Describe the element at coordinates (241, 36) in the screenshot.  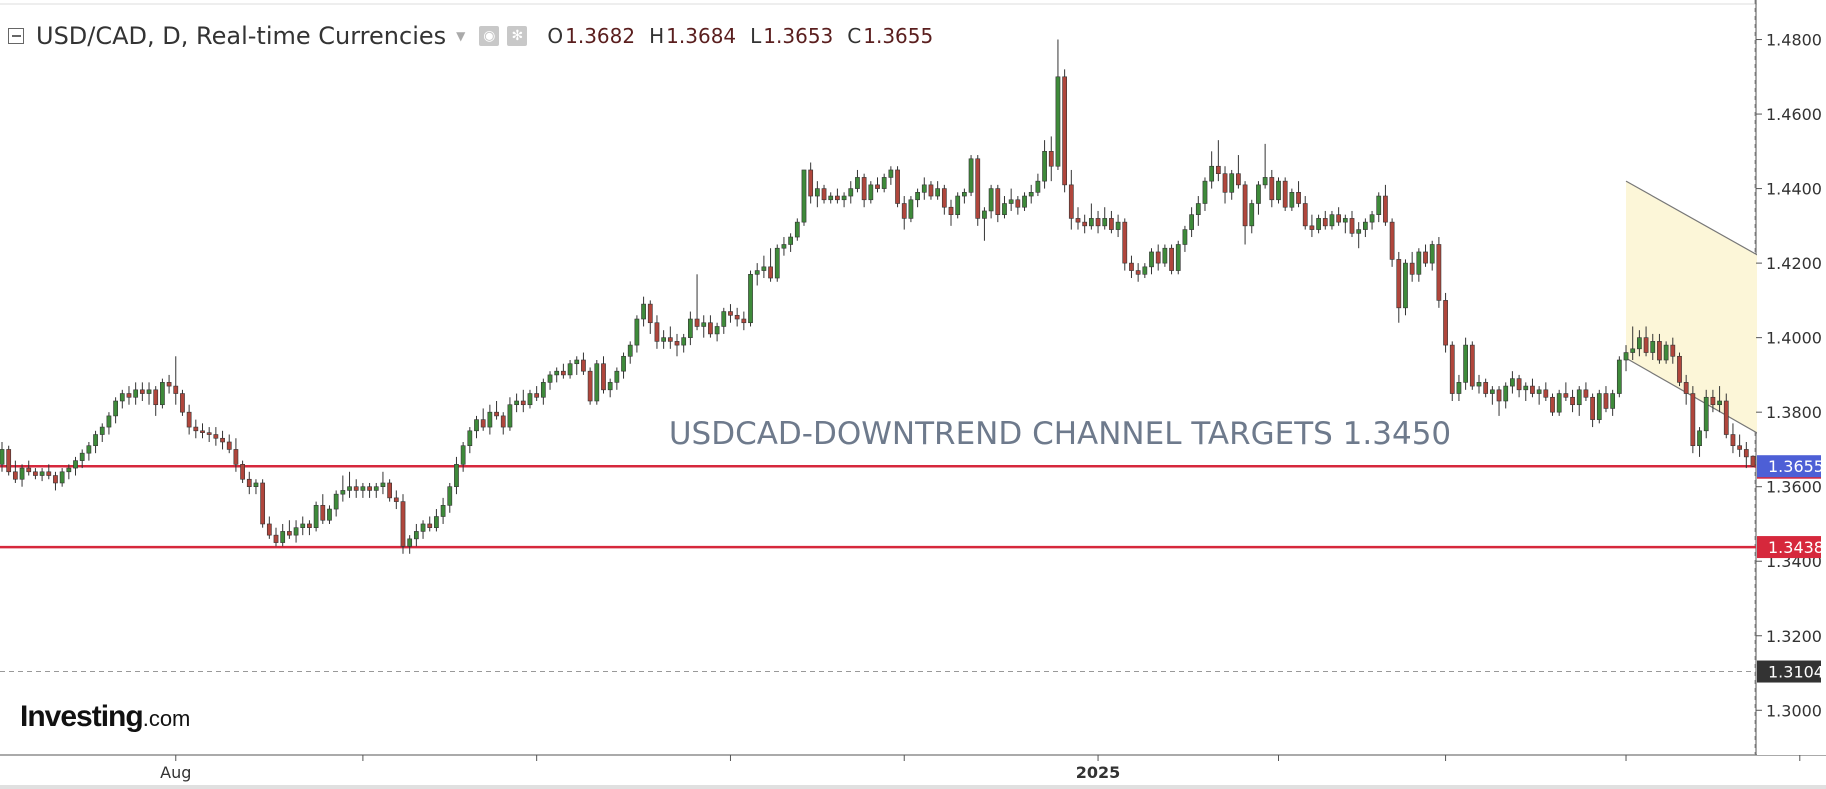
I see `symbol-title: USD/CAD, D, Real-time Currencies` at that location.